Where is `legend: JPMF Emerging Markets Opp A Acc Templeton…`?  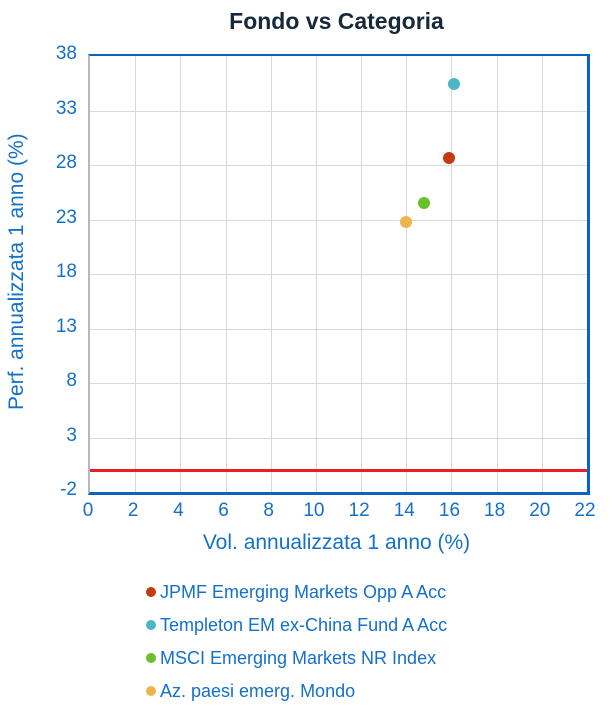
legend: JPMF Emerging Markets Opp A Acc Templeton… is located at coordinates (296, 648).